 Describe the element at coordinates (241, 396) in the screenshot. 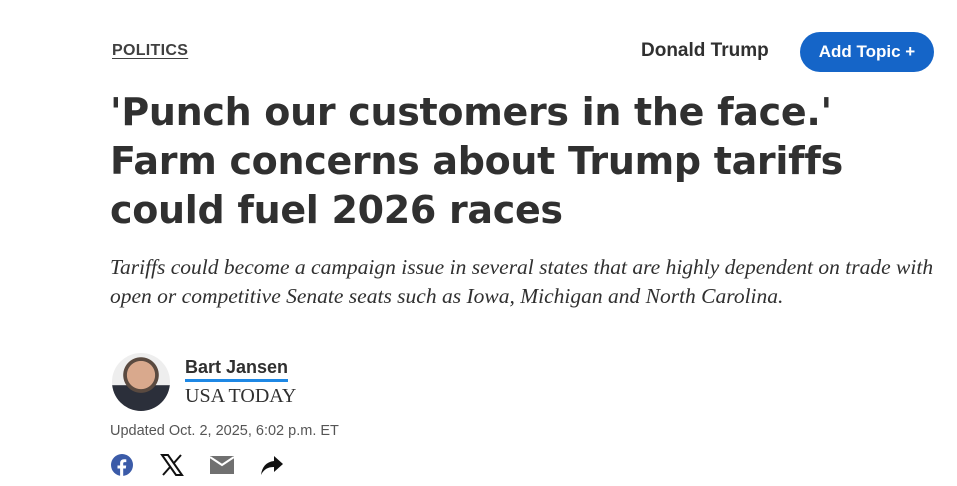

I see `publication-name: USA TODAY` at that location.